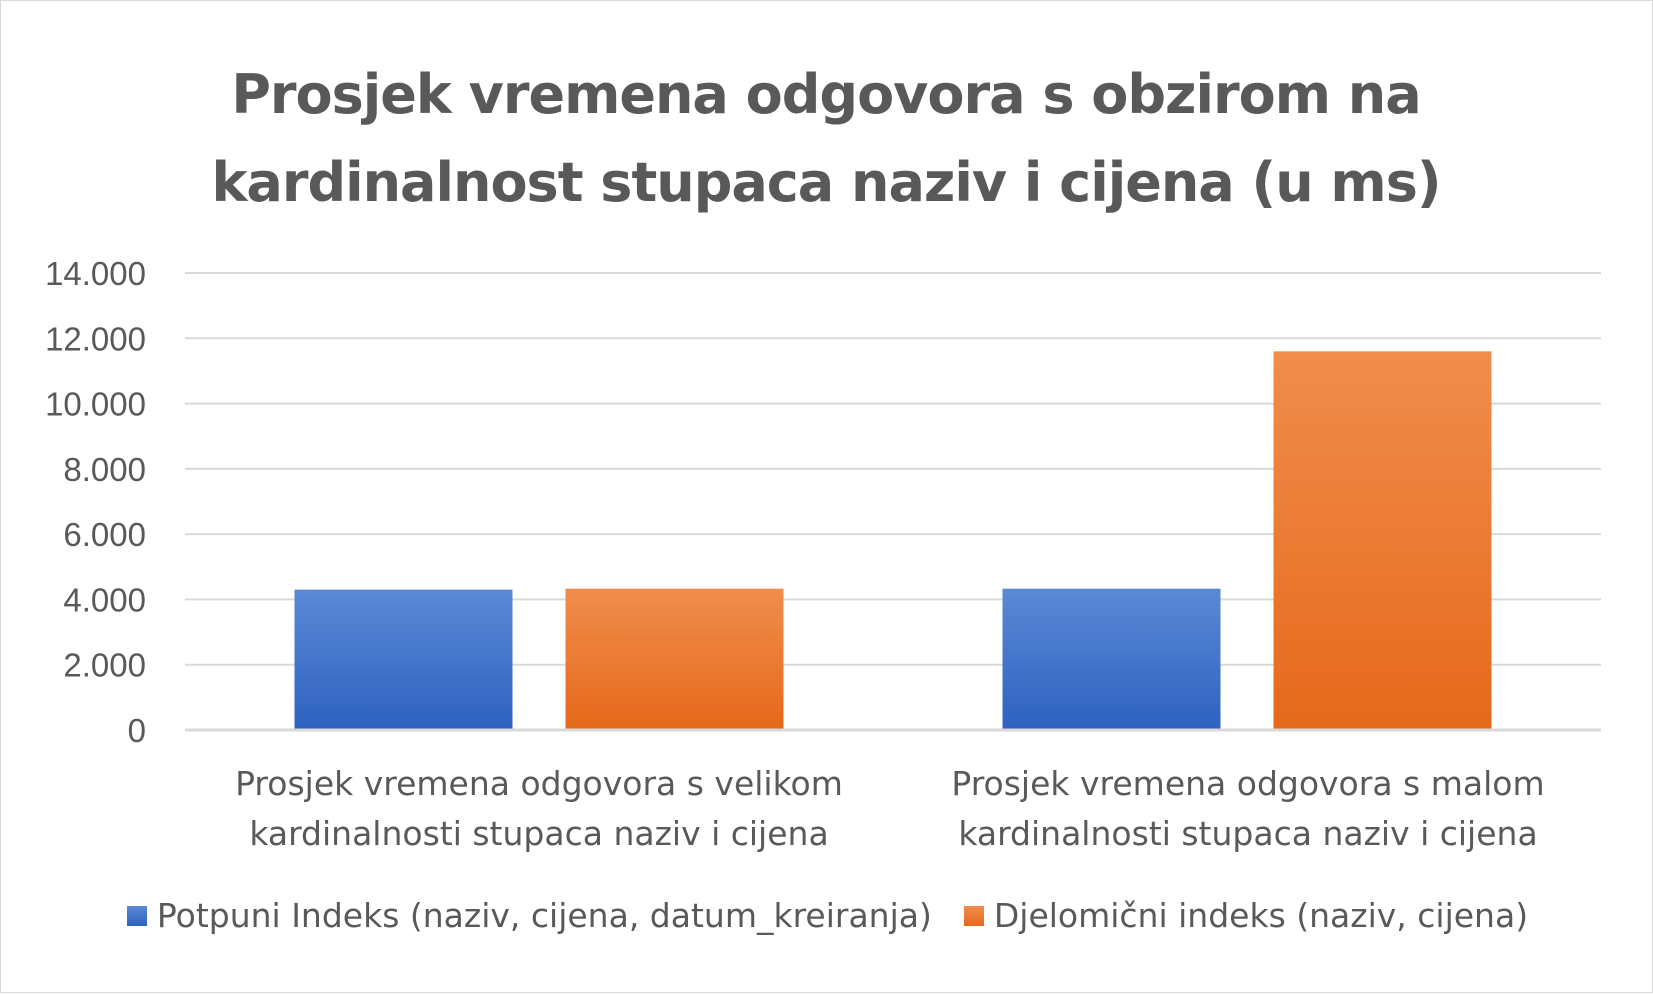  What do you see at coordinates (95, 338) in the screenshot?
I see `y-tick-label: 12.000` at bounding box center [95, 338].